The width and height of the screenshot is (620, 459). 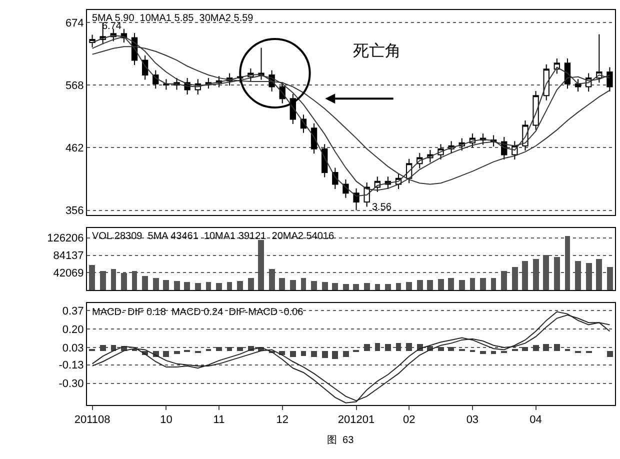 I want to click on y-tick-label: -0.13, so click(x=71, y=366).